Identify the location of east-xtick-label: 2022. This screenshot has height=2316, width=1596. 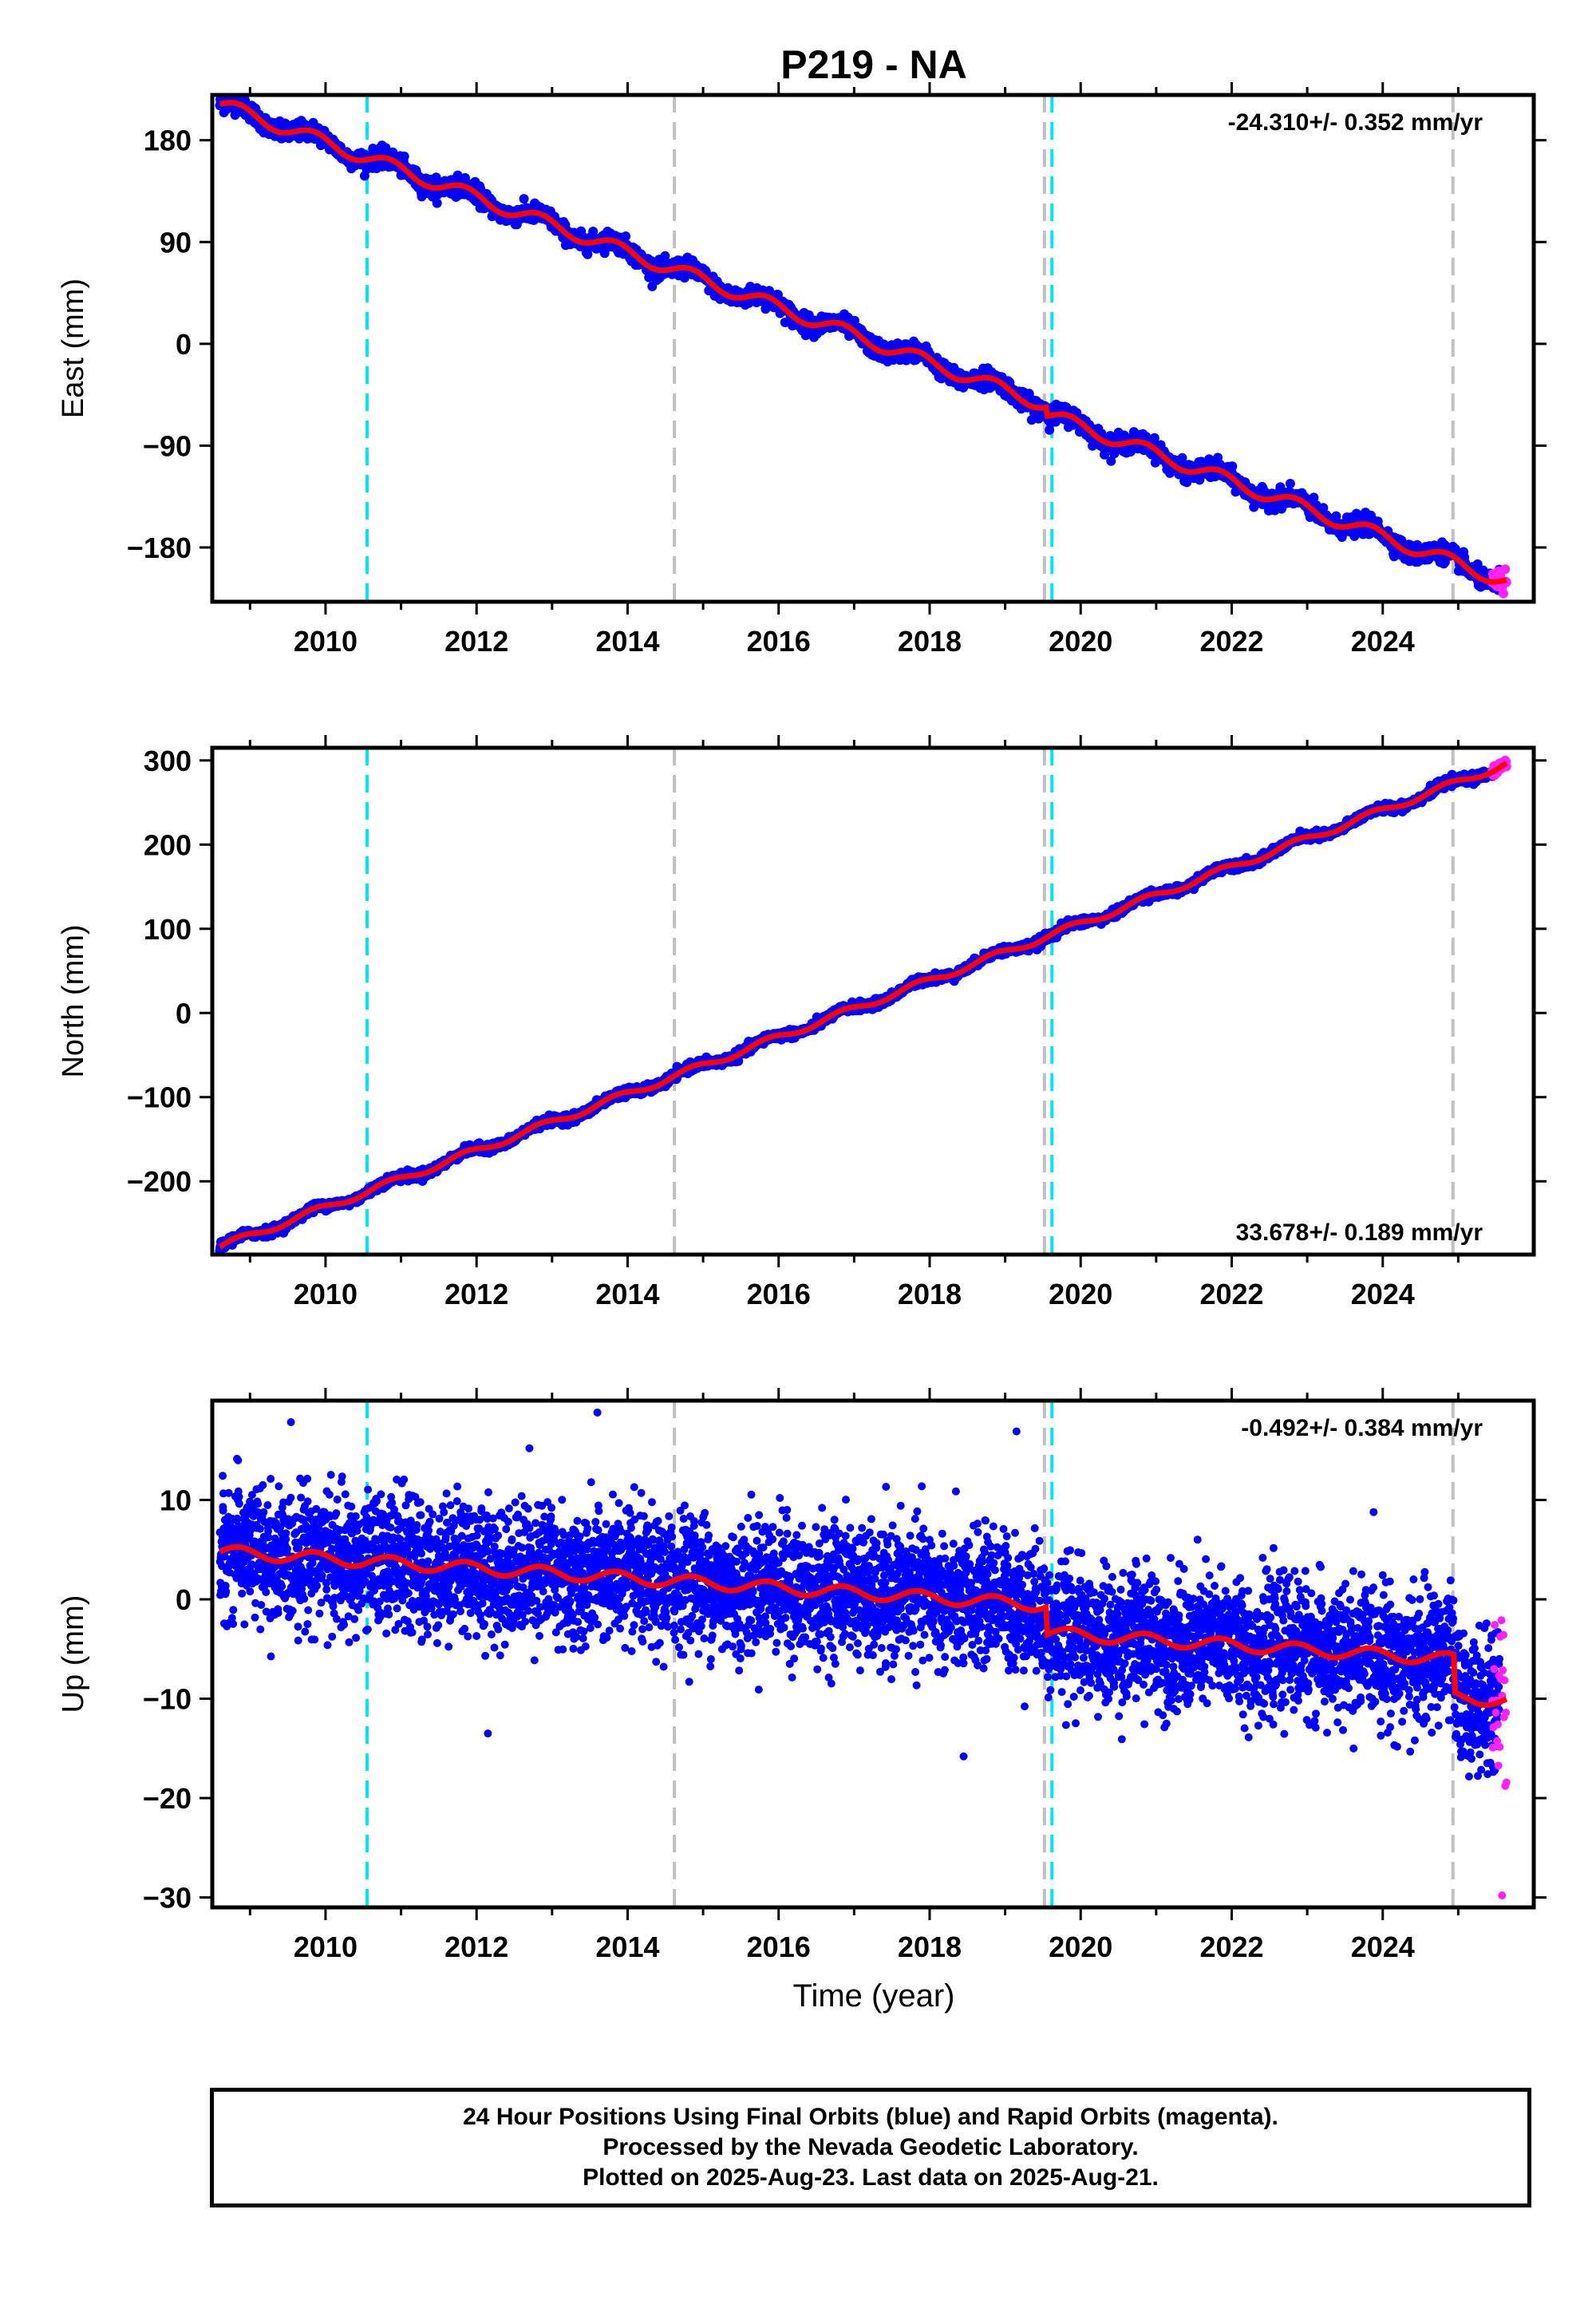
(1231, 641).